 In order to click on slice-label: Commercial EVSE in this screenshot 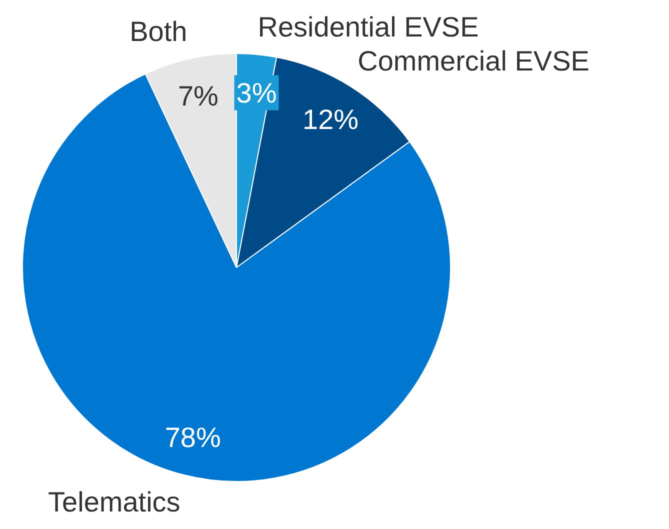, I will do `click(474, 61)`.